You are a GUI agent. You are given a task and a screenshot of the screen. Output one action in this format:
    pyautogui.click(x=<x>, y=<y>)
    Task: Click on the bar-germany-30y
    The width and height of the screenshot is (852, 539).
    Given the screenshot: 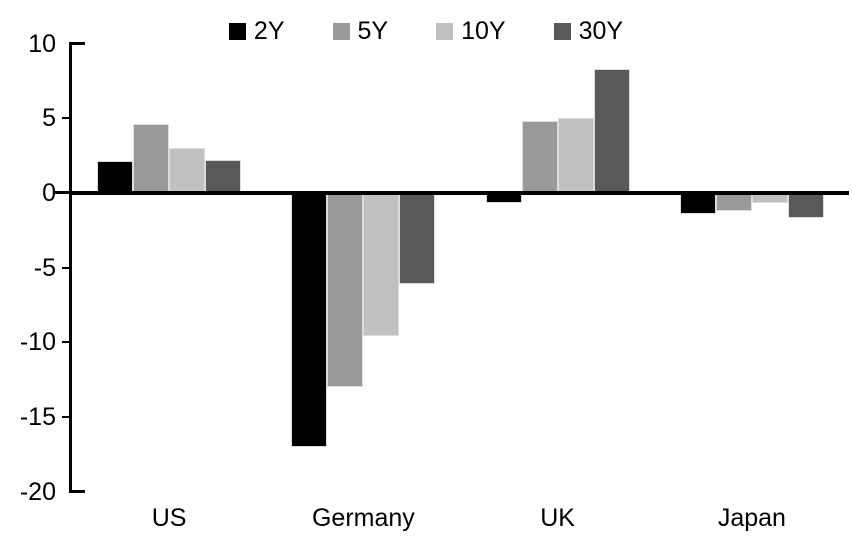 What is the action you would take?
    pyautogui.click(x=417, y=238)
    